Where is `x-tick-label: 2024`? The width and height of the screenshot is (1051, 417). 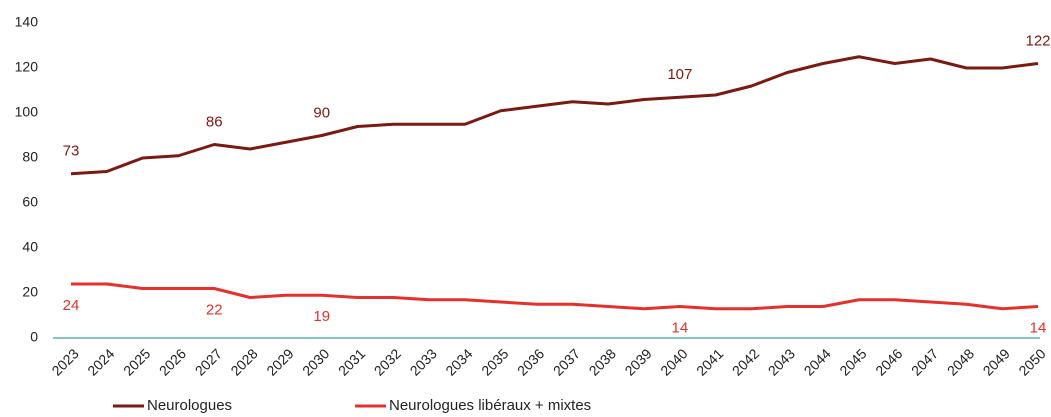
x-tick-label: 2024 is located at coordinates (100, 361).